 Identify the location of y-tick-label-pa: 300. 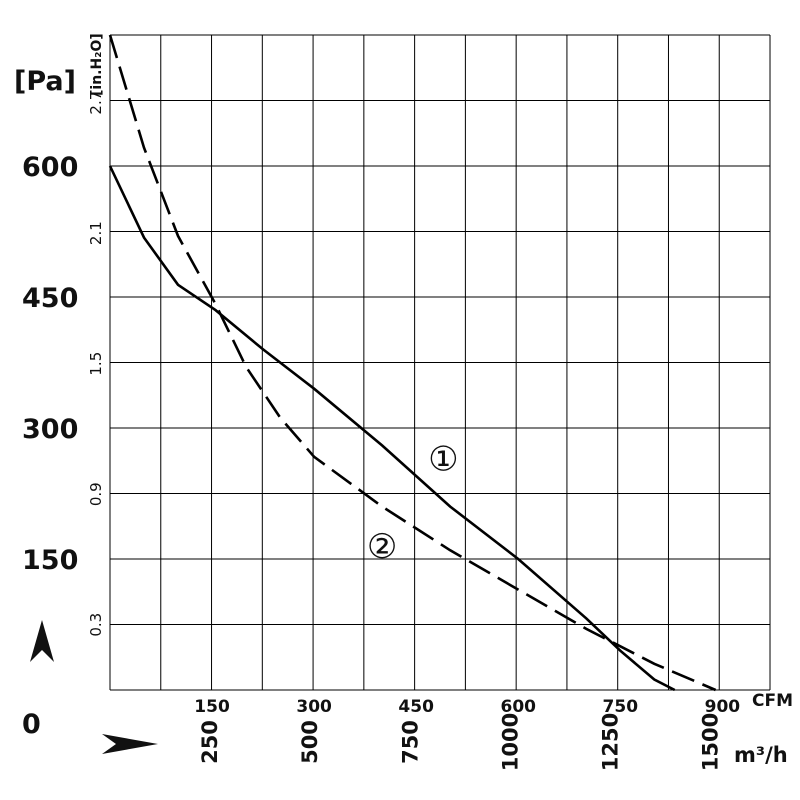
(50, 429).